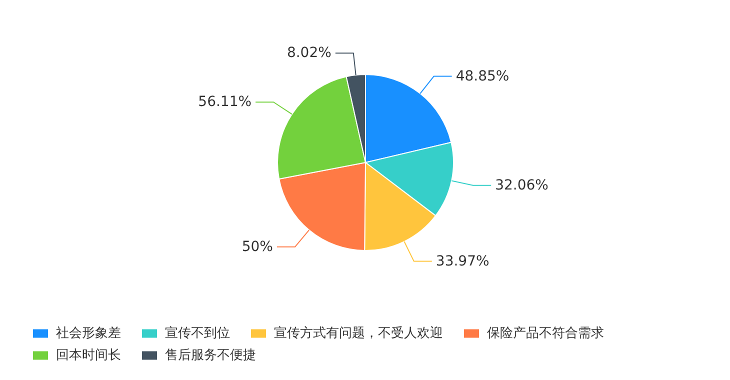 This screenshot has width=730, height=380. What do you see at coordinates (358, 333) in the screenshot?
I see `legend-label: 宣传方式有问题，不受人欢迎` at bounding box center [358, 333].